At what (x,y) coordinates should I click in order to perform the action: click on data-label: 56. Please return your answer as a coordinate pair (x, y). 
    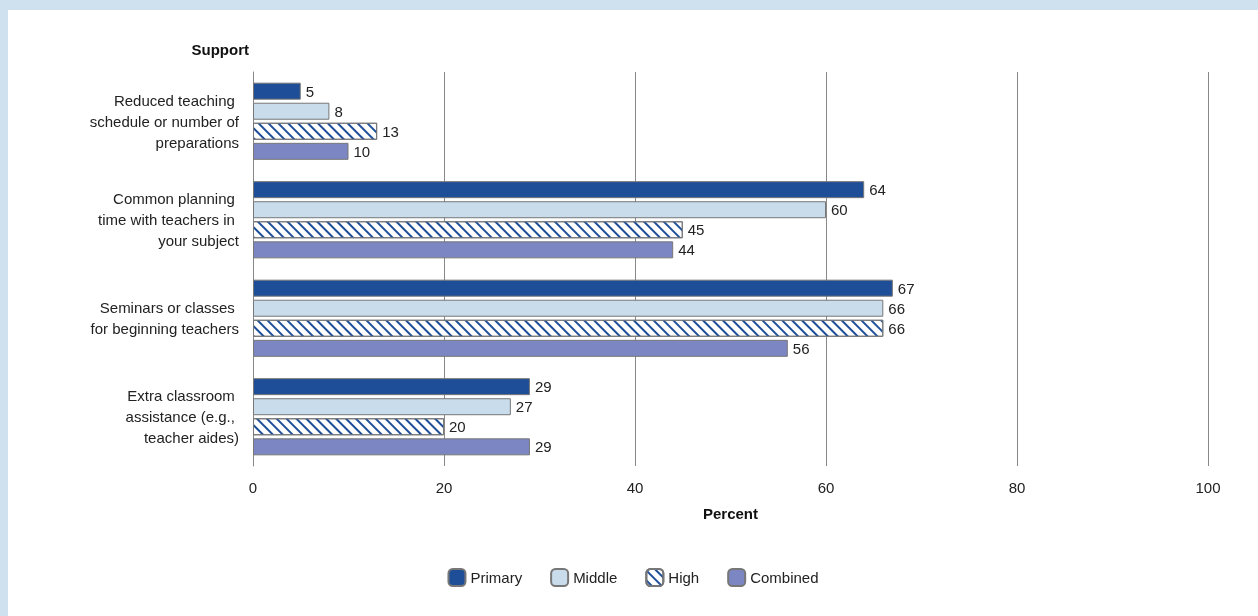
    Looking at the image, I should click on (801, 348).